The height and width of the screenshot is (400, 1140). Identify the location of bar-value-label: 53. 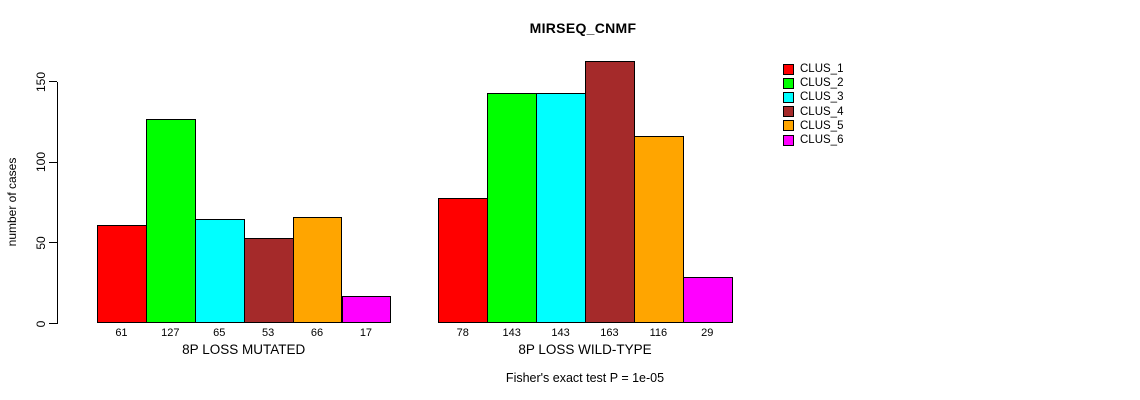
(268, 333).